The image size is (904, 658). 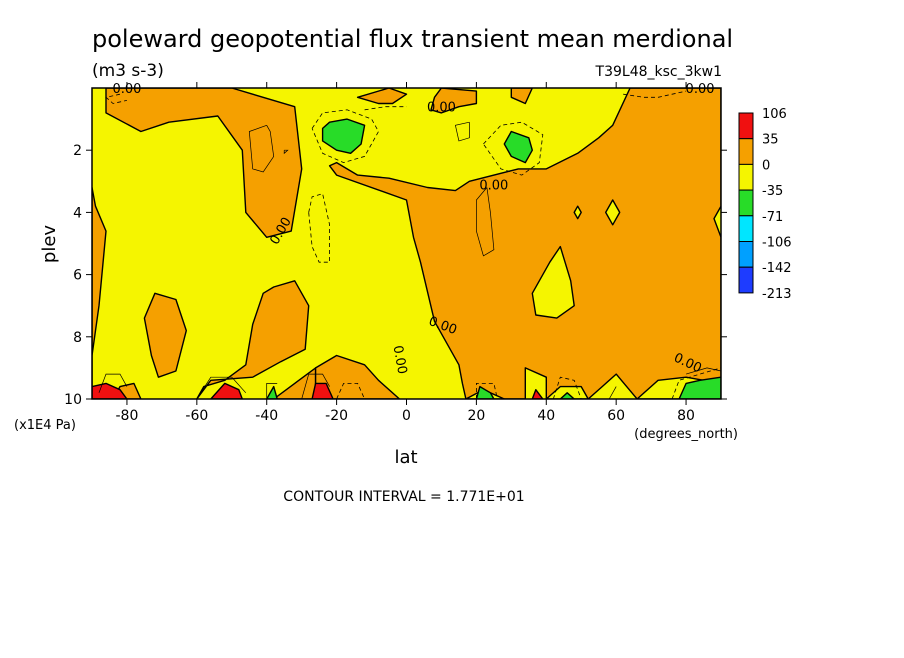 What do you see at coordinates (686, 416) in the screenshot?
I see `x-tick-label: 80` at bounding box center [686, 416].